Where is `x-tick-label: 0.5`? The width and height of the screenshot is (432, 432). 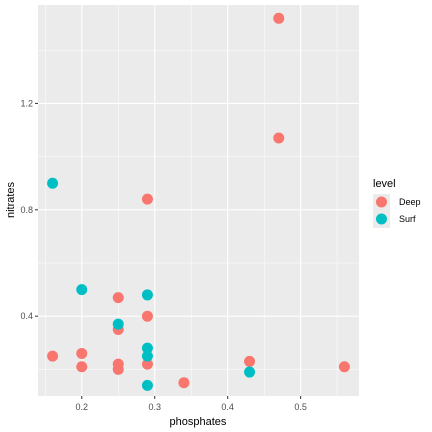 x-tick-label: 0.5 is located at coordinates (300, 407).